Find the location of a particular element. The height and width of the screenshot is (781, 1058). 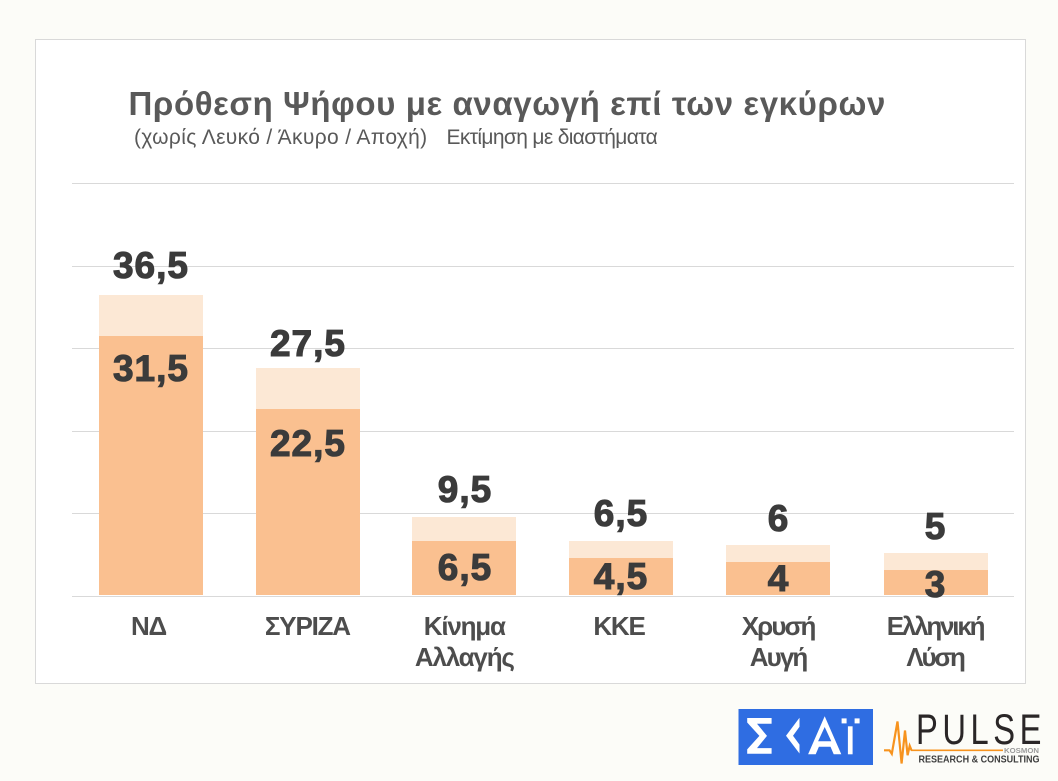

svg-text: PULSE is located at coordinates (981, 730).